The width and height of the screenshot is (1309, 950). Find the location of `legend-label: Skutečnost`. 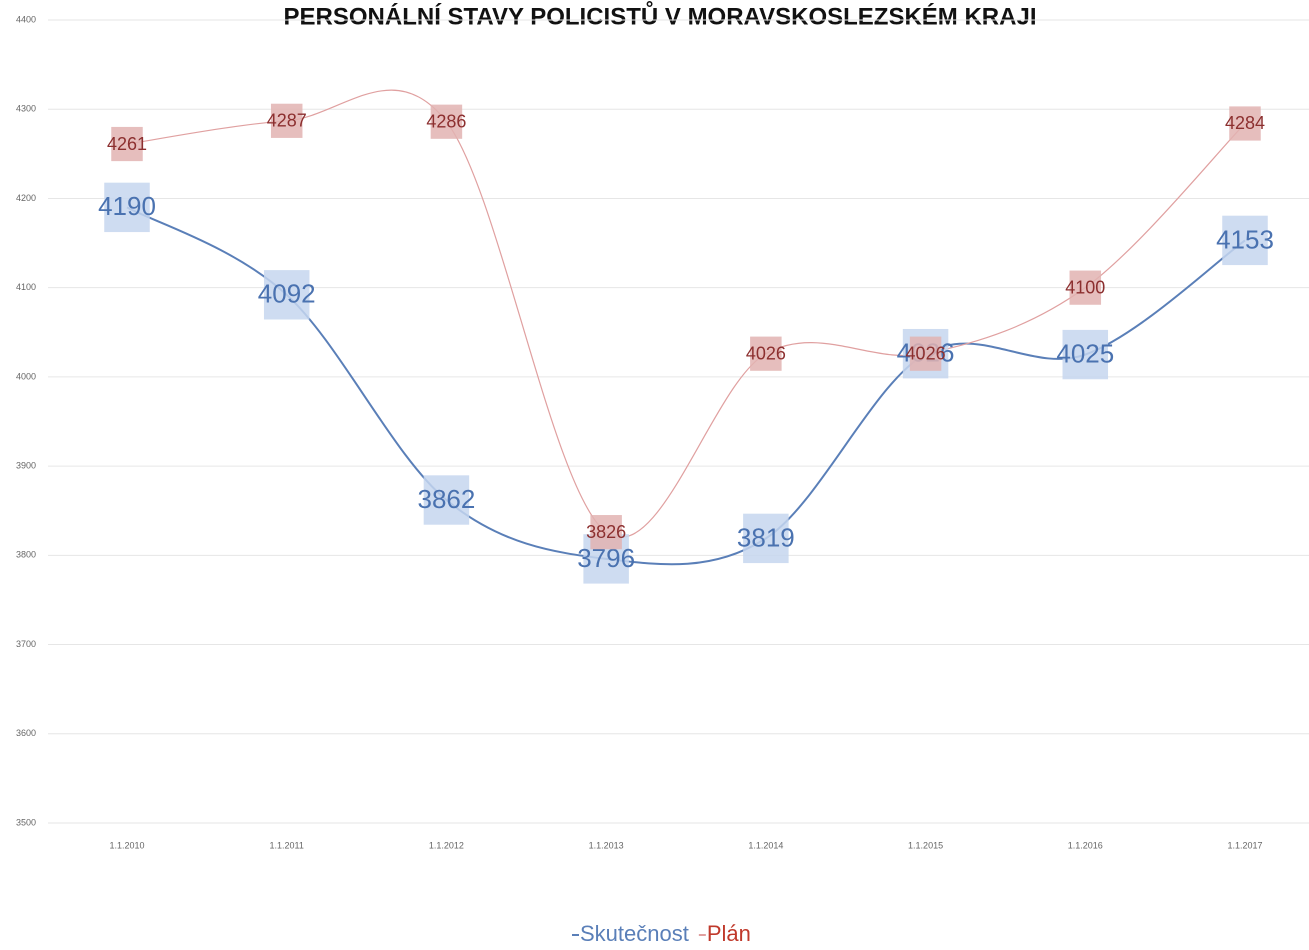

legend-label: Skutečnost is located at coordinates (634, 933).